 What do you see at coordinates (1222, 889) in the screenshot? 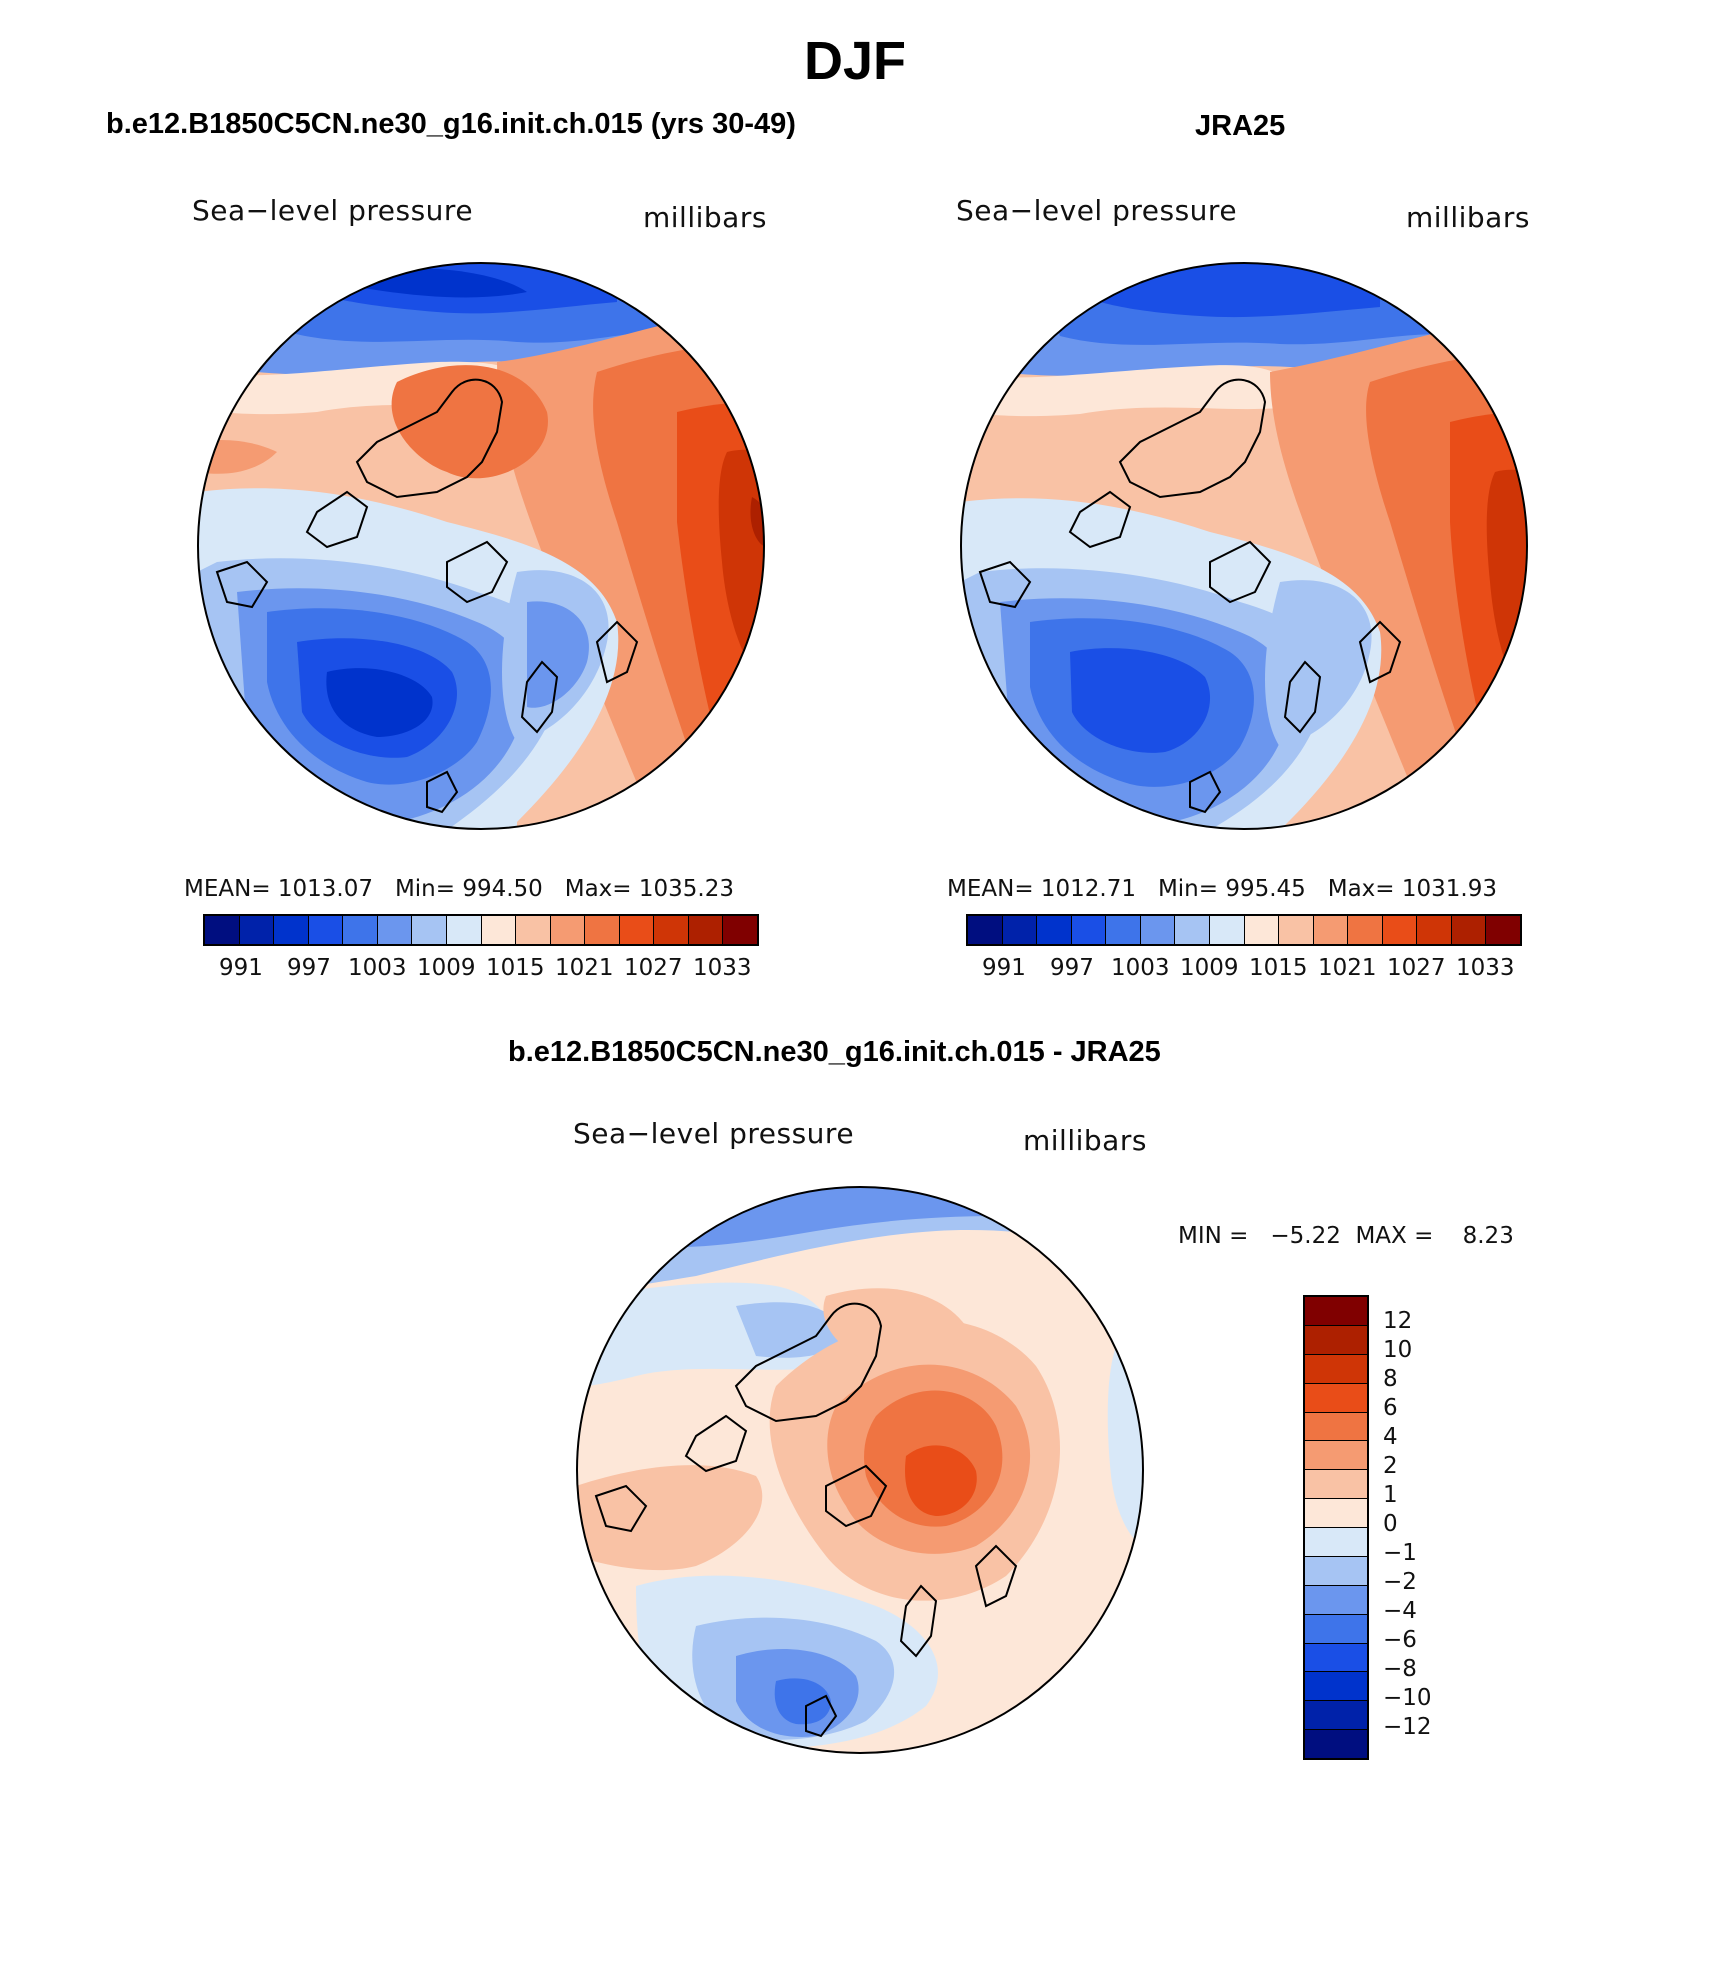
I see `panel-obs-stats: MEAN= 1012.71 Min= 995.45 Max= 1031.93` at bounding box center [1222, 889].